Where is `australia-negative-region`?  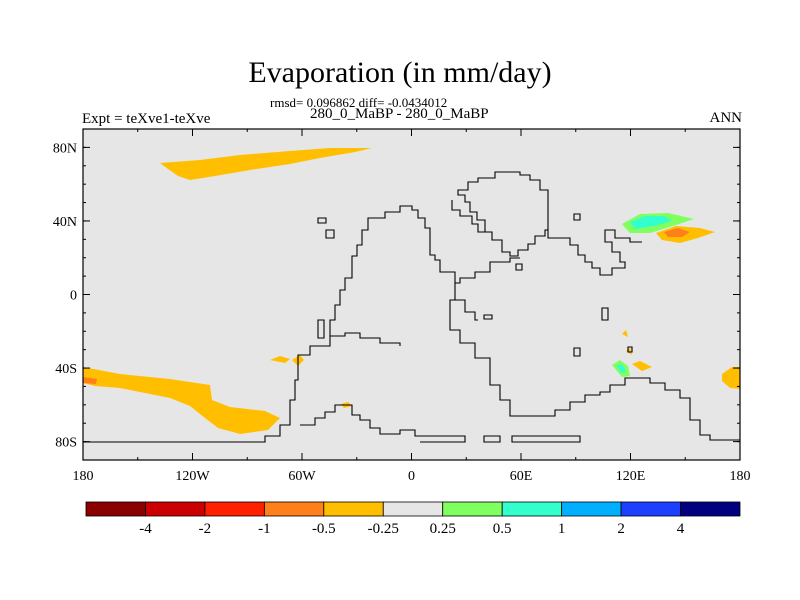
australia-negative-region is located at coordinates (642, 366).